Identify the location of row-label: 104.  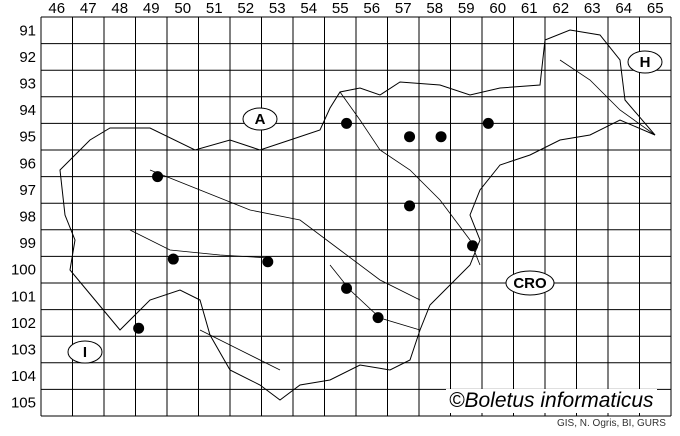
(23, 376).